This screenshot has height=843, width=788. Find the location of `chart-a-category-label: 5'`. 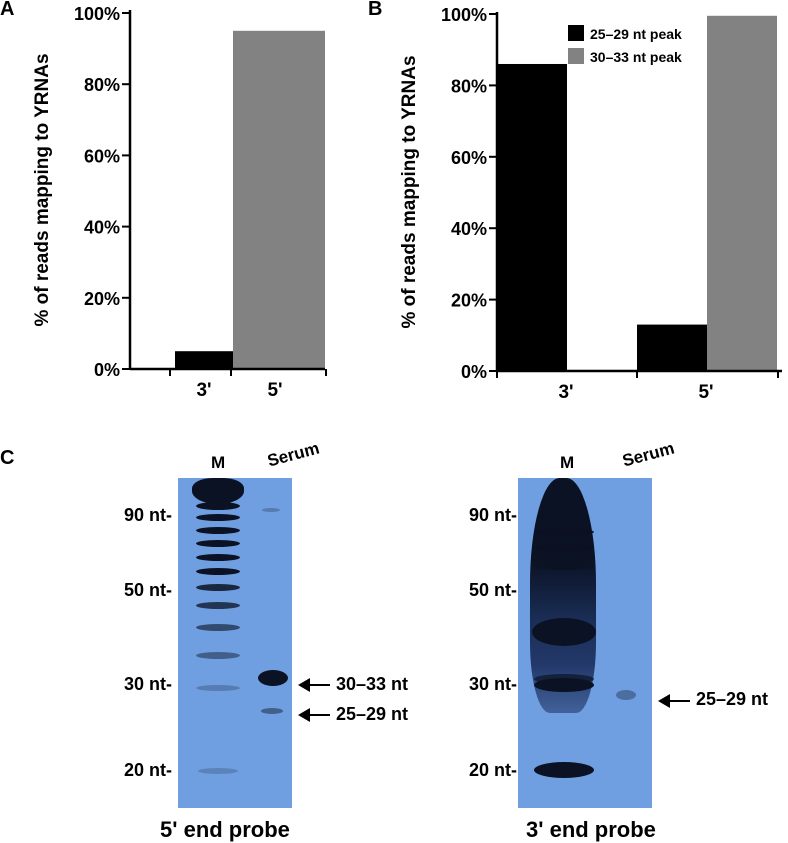

chart-a-category-label: 5' is located at coordinates (274, 390).